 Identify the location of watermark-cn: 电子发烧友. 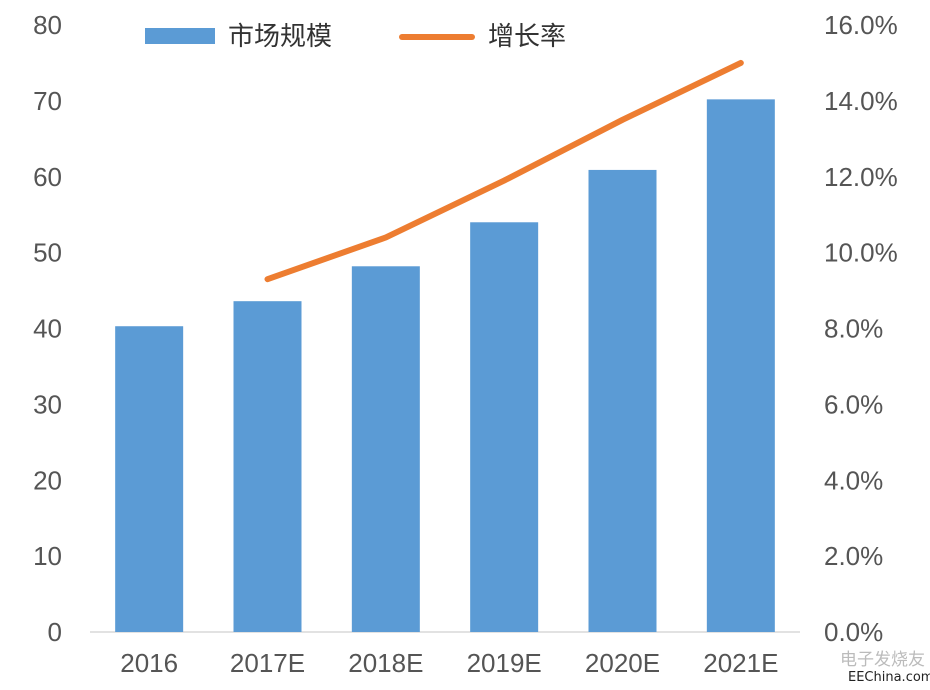
(882, 660).